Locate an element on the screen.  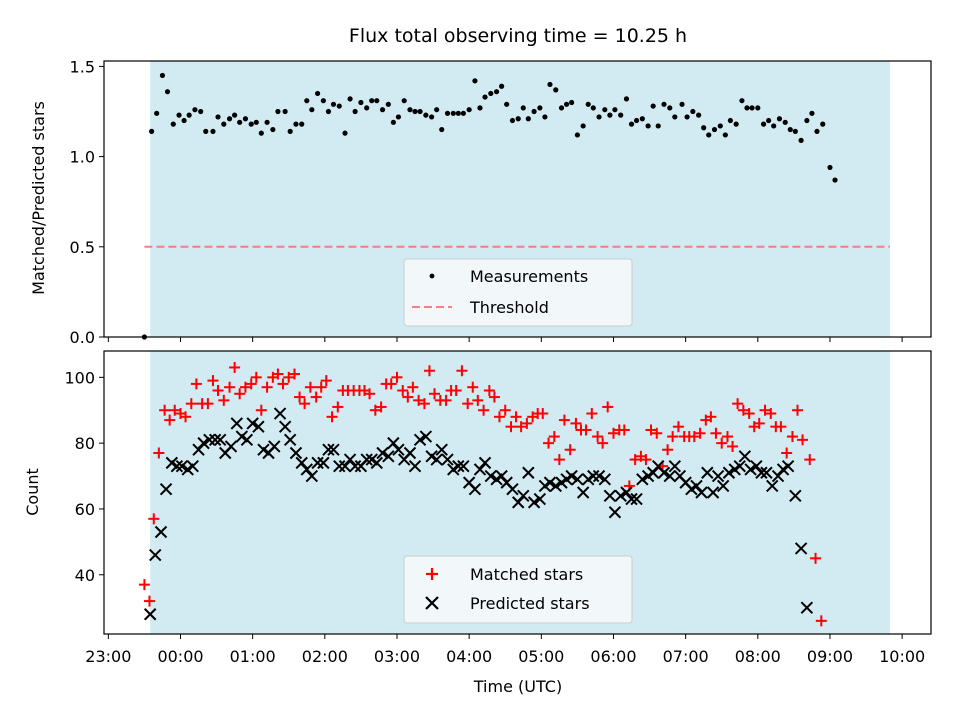
legend-predicted-marker is located at coordinates (432, 603).